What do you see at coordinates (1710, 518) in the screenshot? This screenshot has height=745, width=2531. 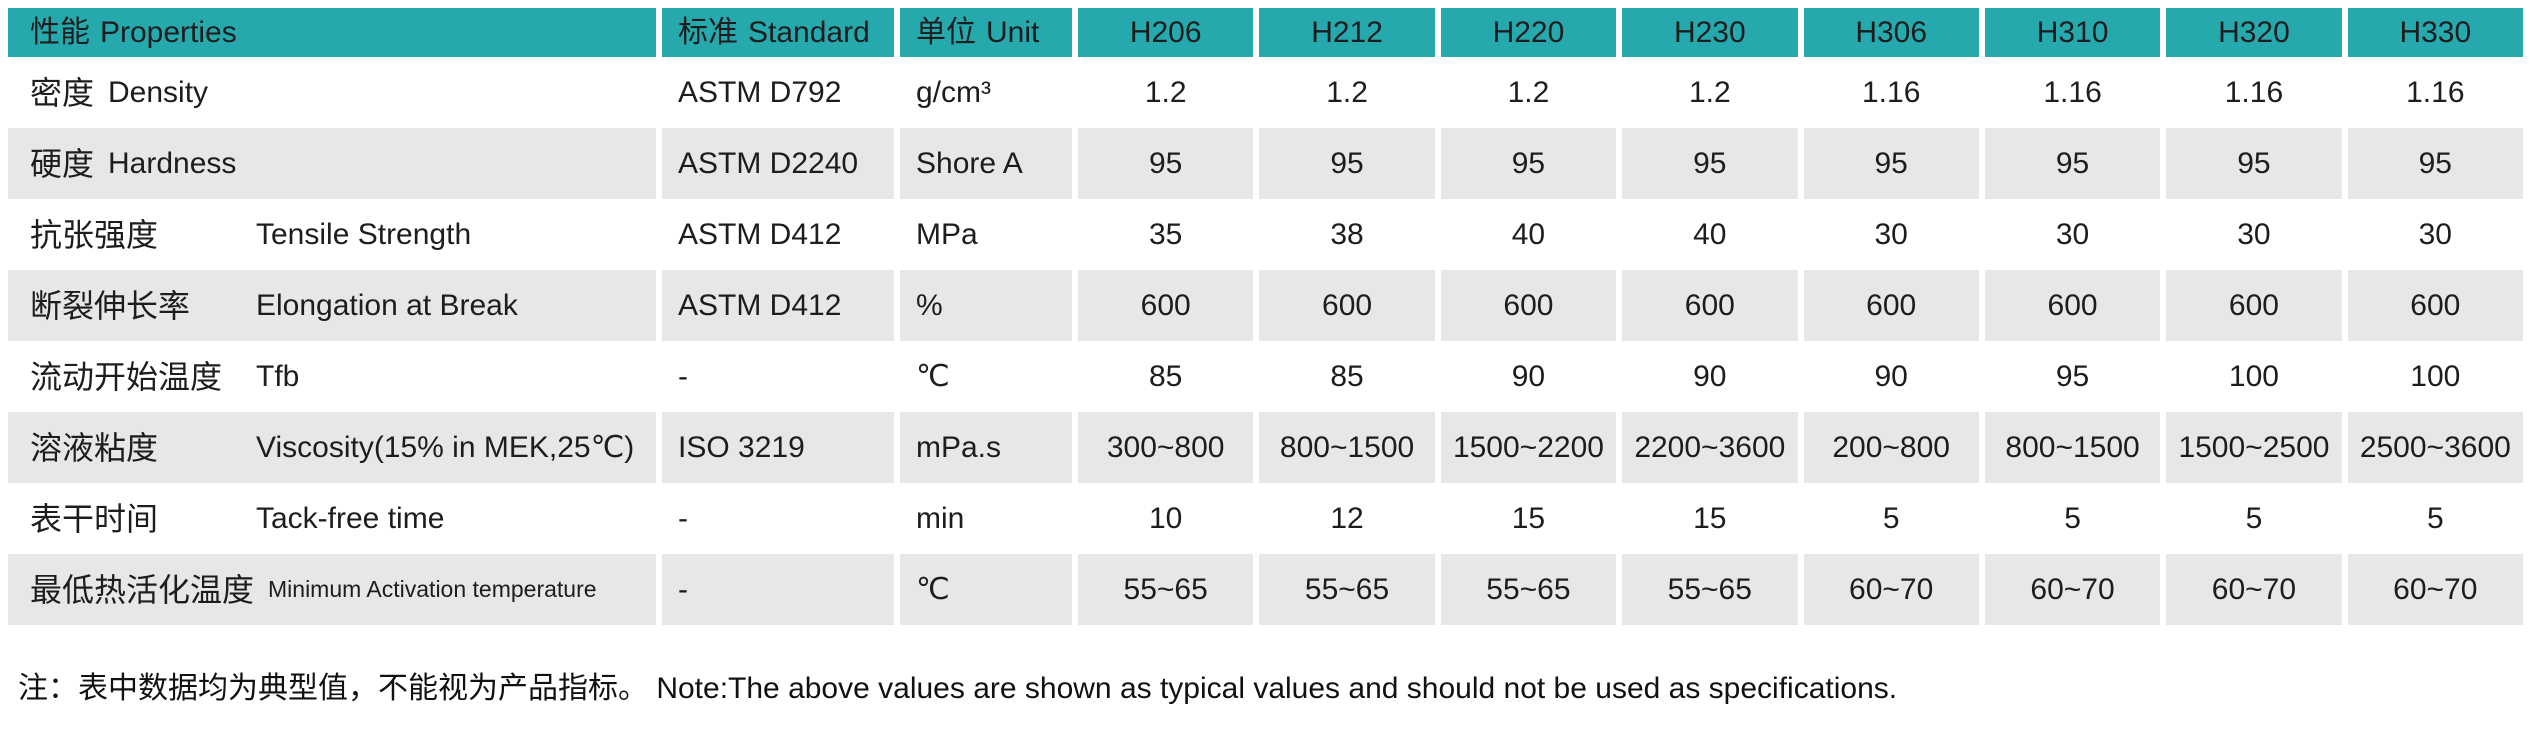 I see `value-cell: 15` at bounding box center [1710, 518].